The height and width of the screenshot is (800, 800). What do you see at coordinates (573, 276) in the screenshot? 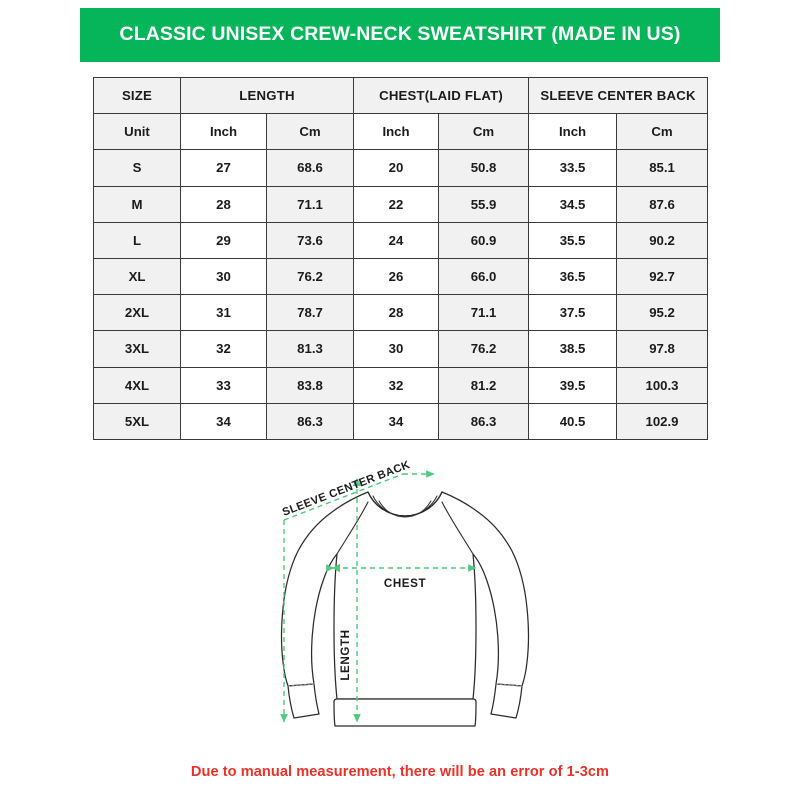
I see `cell-sleeve-inch: 36.5` at bounding box center [573, 276].